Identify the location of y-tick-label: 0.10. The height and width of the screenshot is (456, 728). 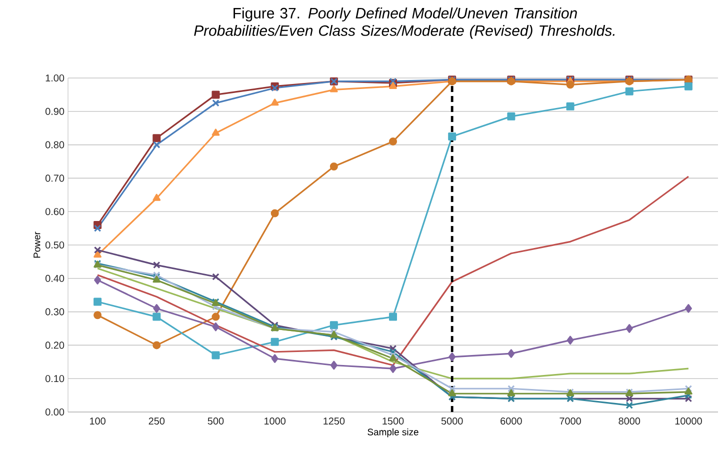
(54, 378).